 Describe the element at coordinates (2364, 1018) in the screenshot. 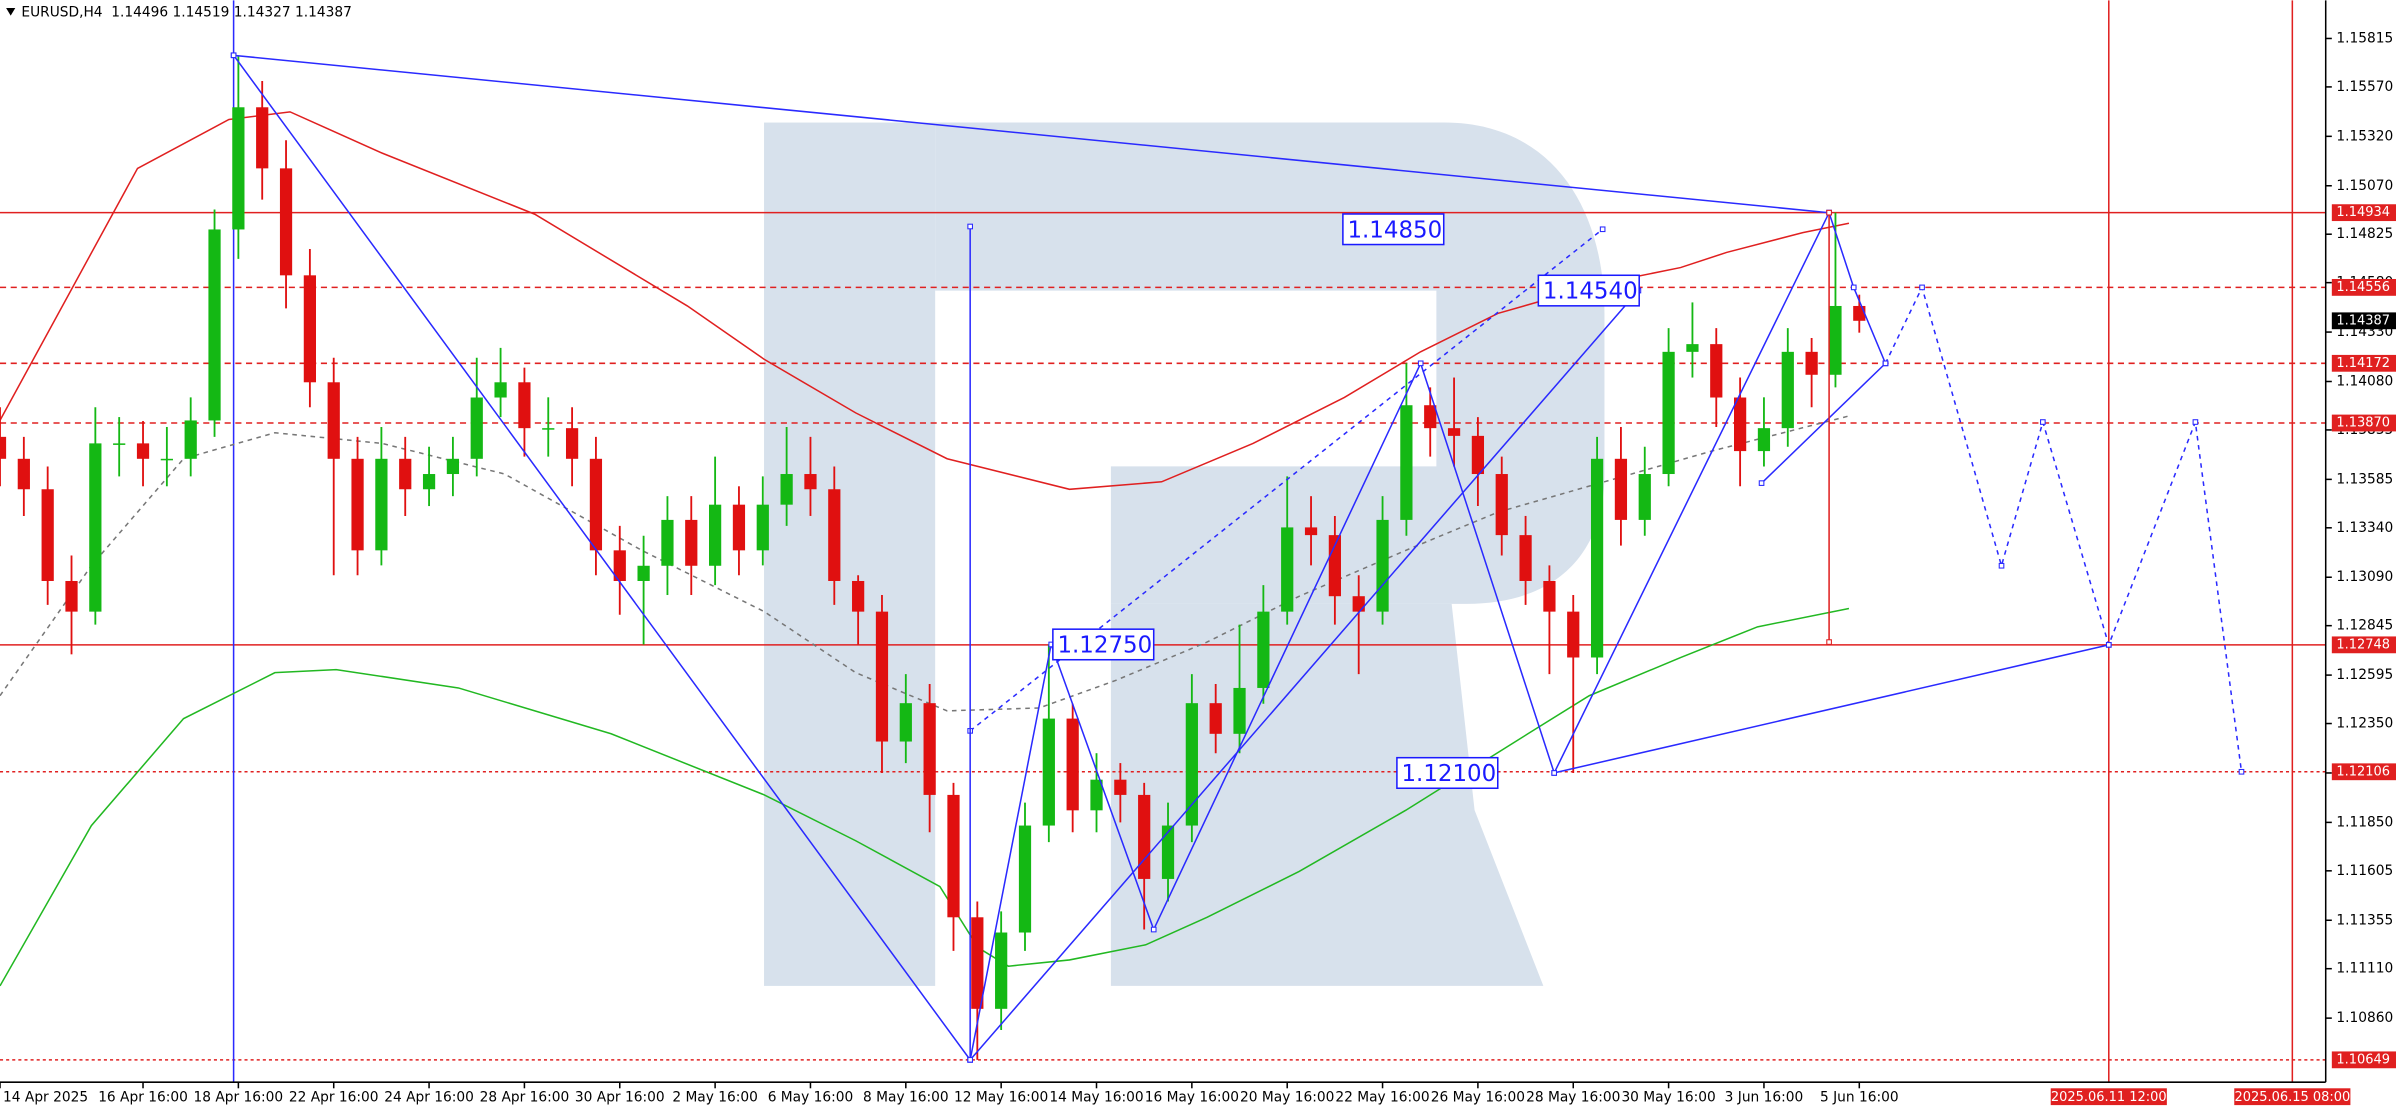

I see `y-tick-label: 1.10860` at that location.